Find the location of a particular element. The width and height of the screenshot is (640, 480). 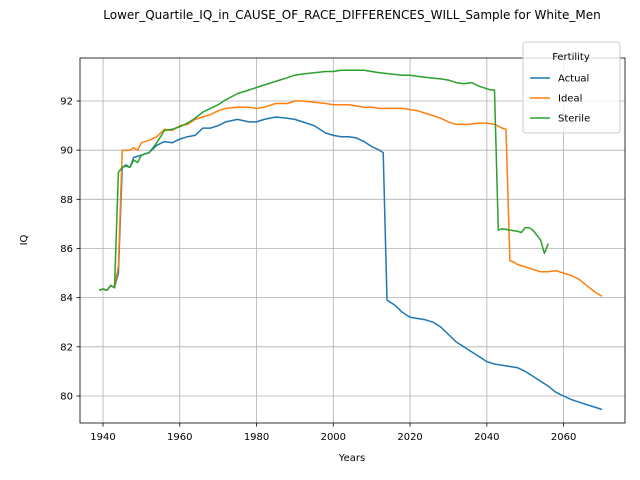

x-tick-label: 1940 is located at coordinates (102, 437).